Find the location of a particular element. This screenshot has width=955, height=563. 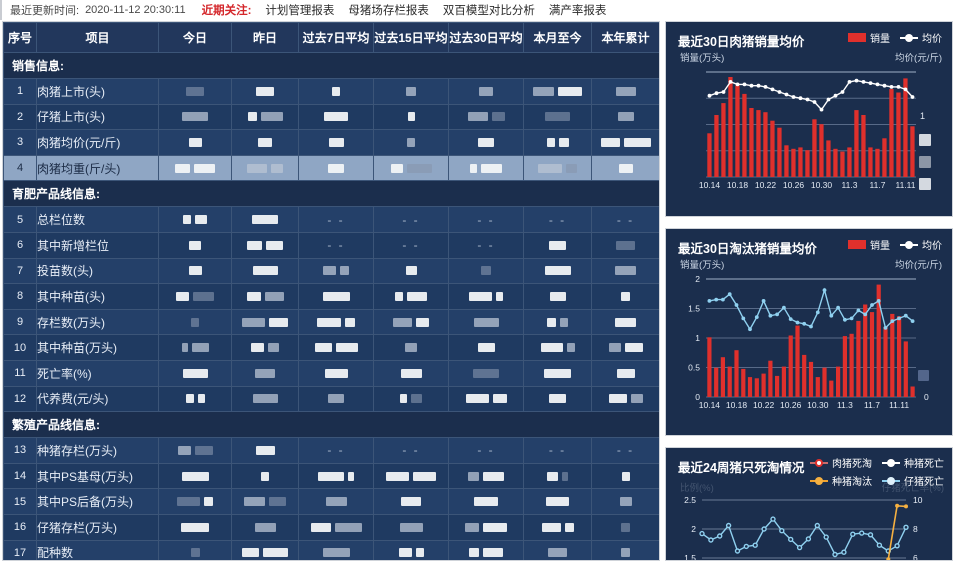

table-row: 9 存栏数(万头) is located at coordinates (331, 322).